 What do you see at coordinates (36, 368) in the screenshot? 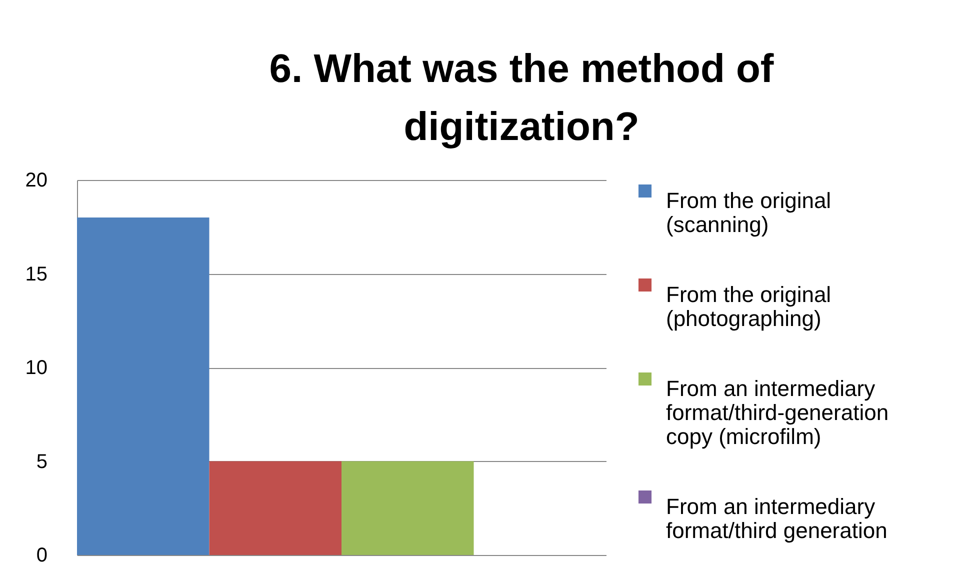
I see `y-tick-label: 10` at bounding box center [36, 368].